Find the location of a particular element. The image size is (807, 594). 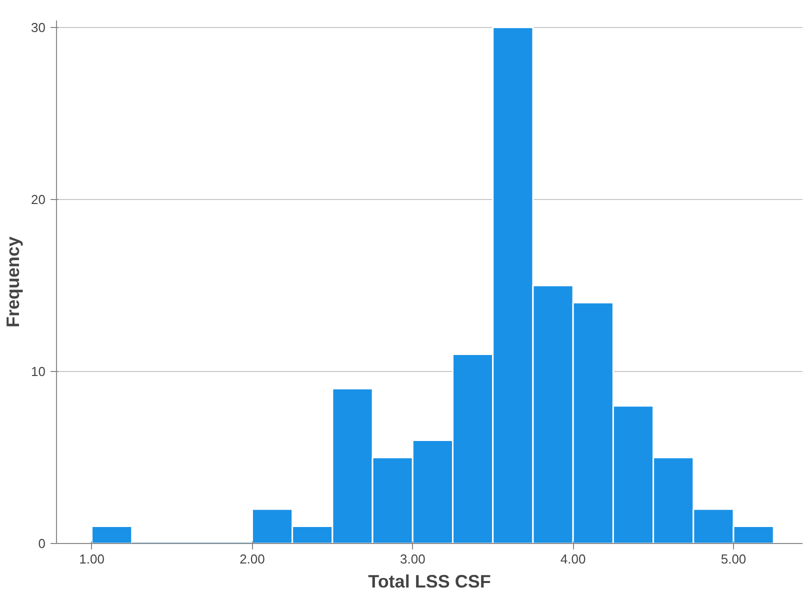

x-tick-label: 5.00 is located at coordinates (733, 559).